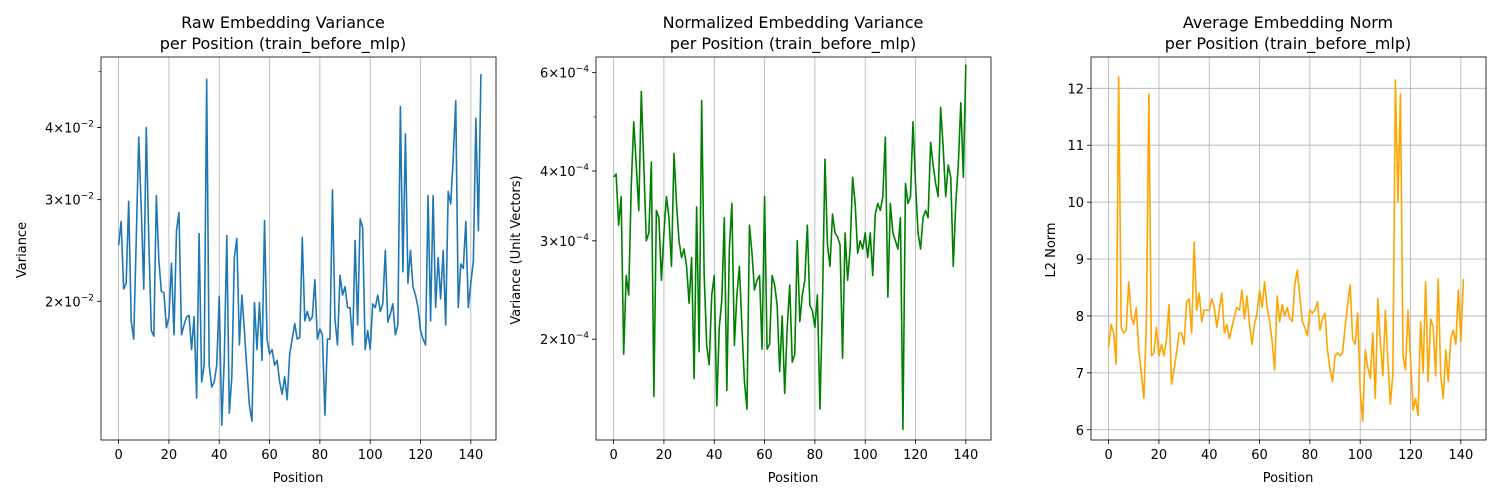 This screenshot has height=500, width=1500. What do you see at coordinates (470, 455) in the screenshot?
I see `panel-1-x-tick-label: 140` at bounding box center [470, 455].